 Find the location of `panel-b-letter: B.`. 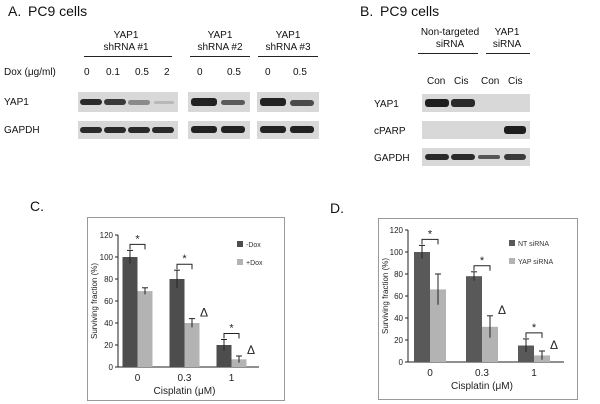

panel-b-letter: B. is located at coordinates (367, 11).